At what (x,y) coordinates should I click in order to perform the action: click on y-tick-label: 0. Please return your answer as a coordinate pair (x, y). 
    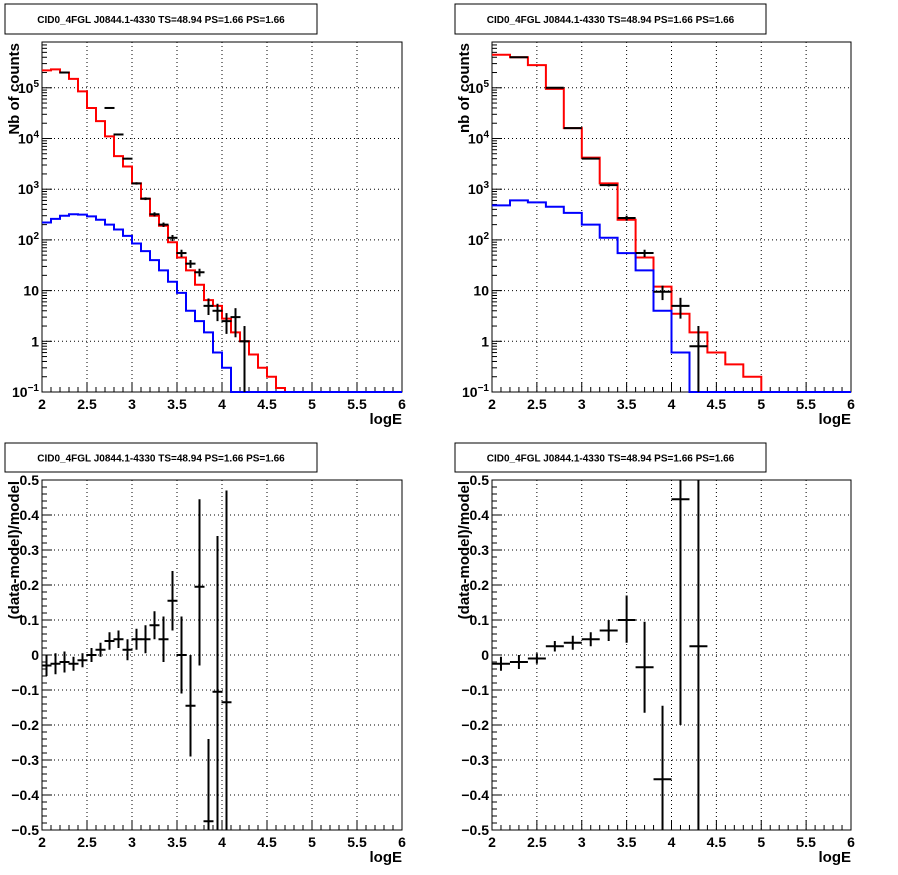
    Looking at the image, I should click on (485, 655).